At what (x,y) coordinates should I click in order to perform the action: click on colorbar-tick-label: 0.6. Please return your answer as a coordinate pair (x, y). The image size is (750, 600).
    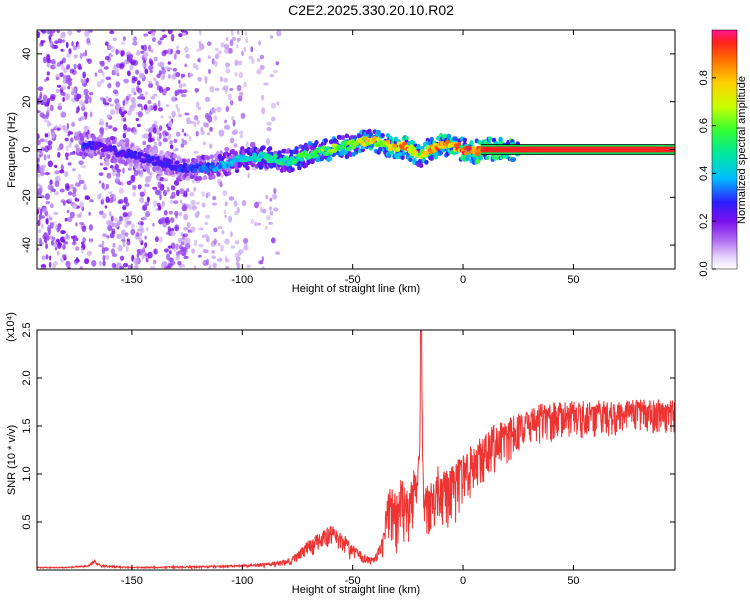
    Looking at the image, I should click on (704, 125).